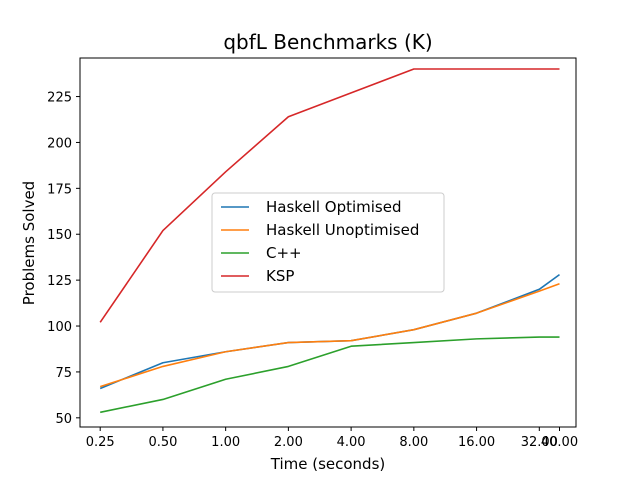 The image size is (640, 480). Describe the element at coordinates (59, 327) in the screenshot. I see `y-tick-label: 100` at that location.